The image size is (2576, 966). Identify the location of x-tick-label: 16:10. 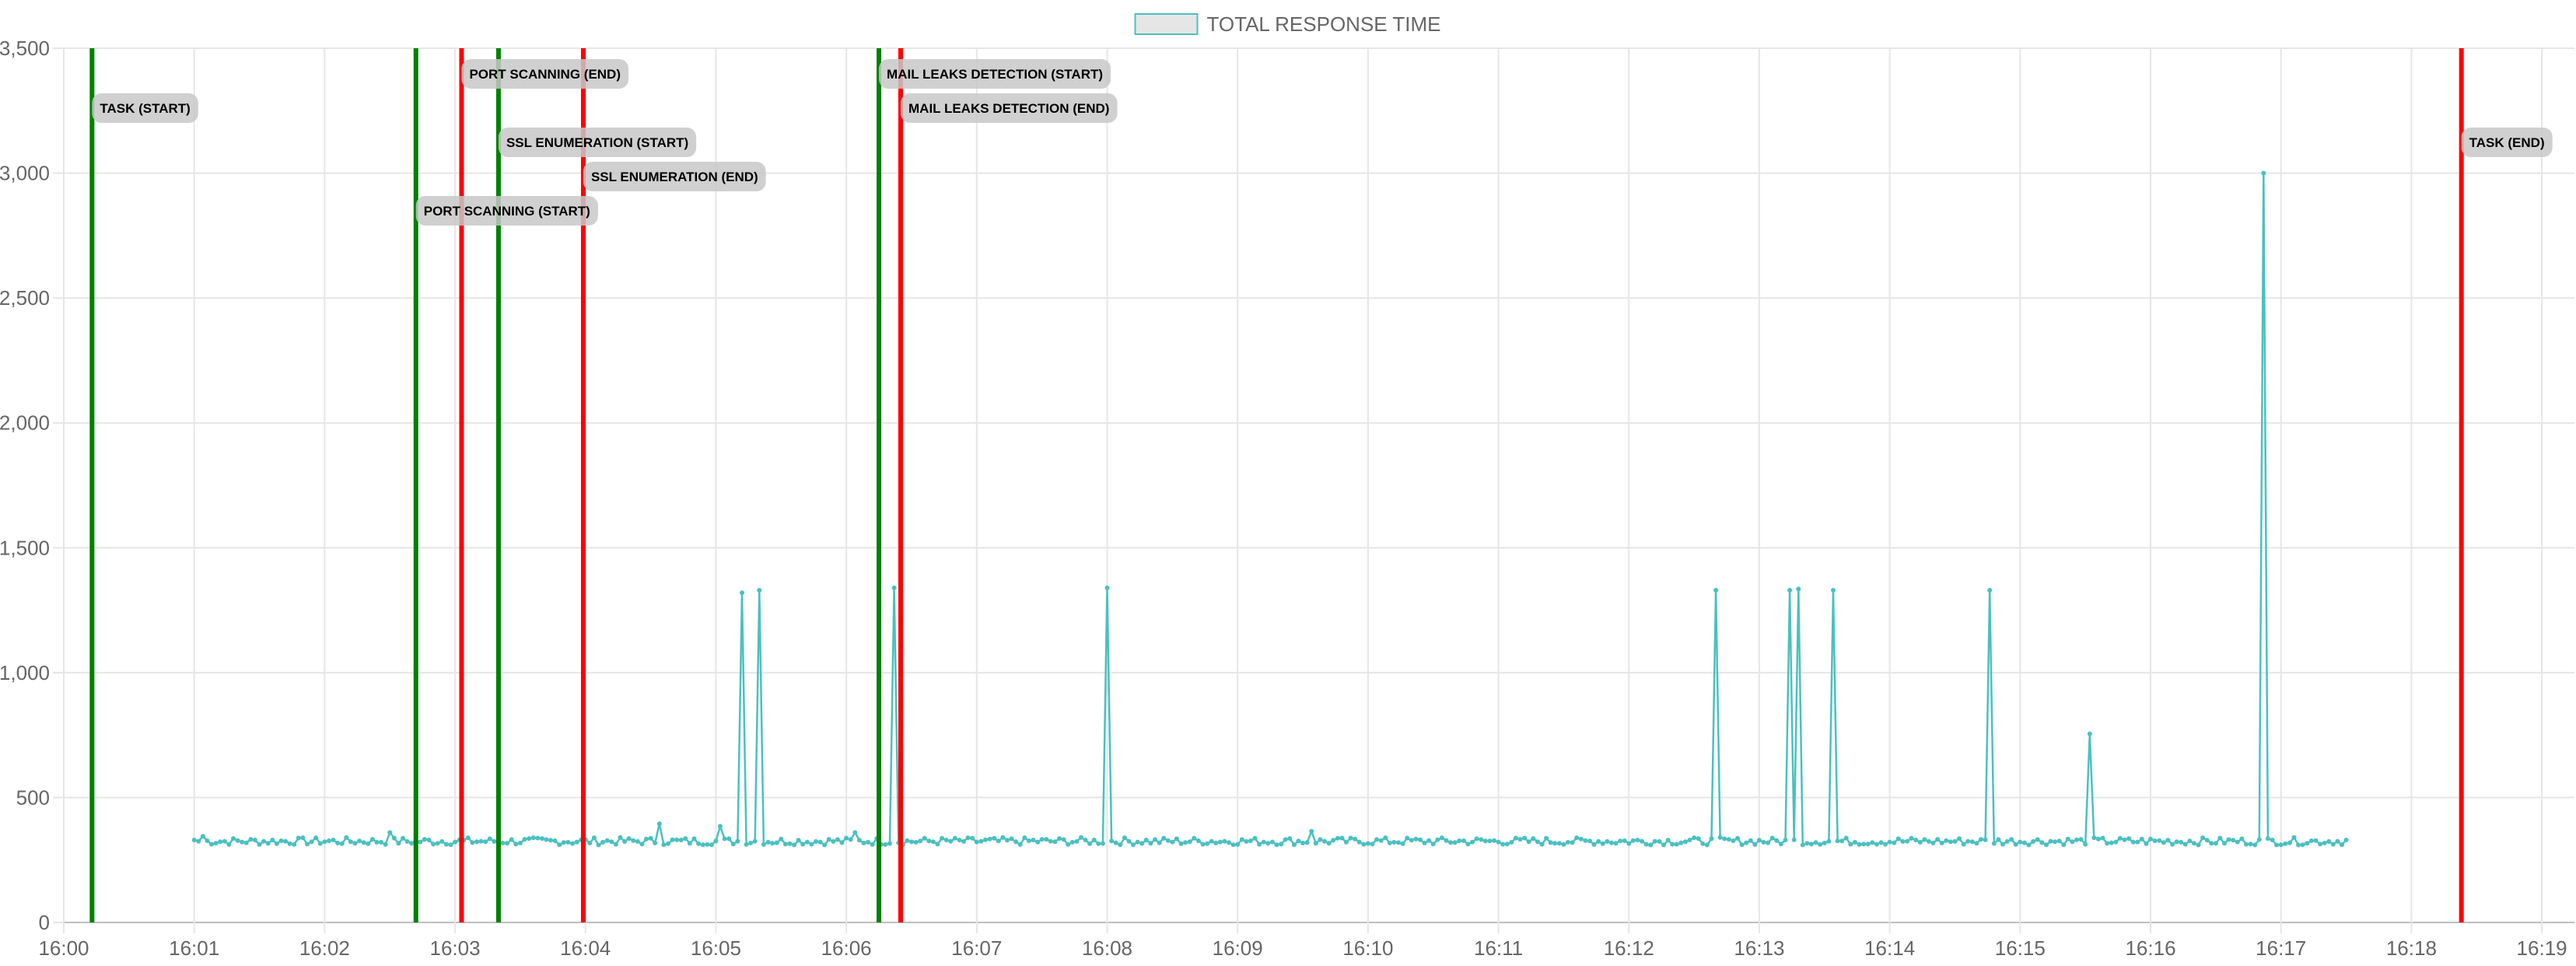
(1367, 948).